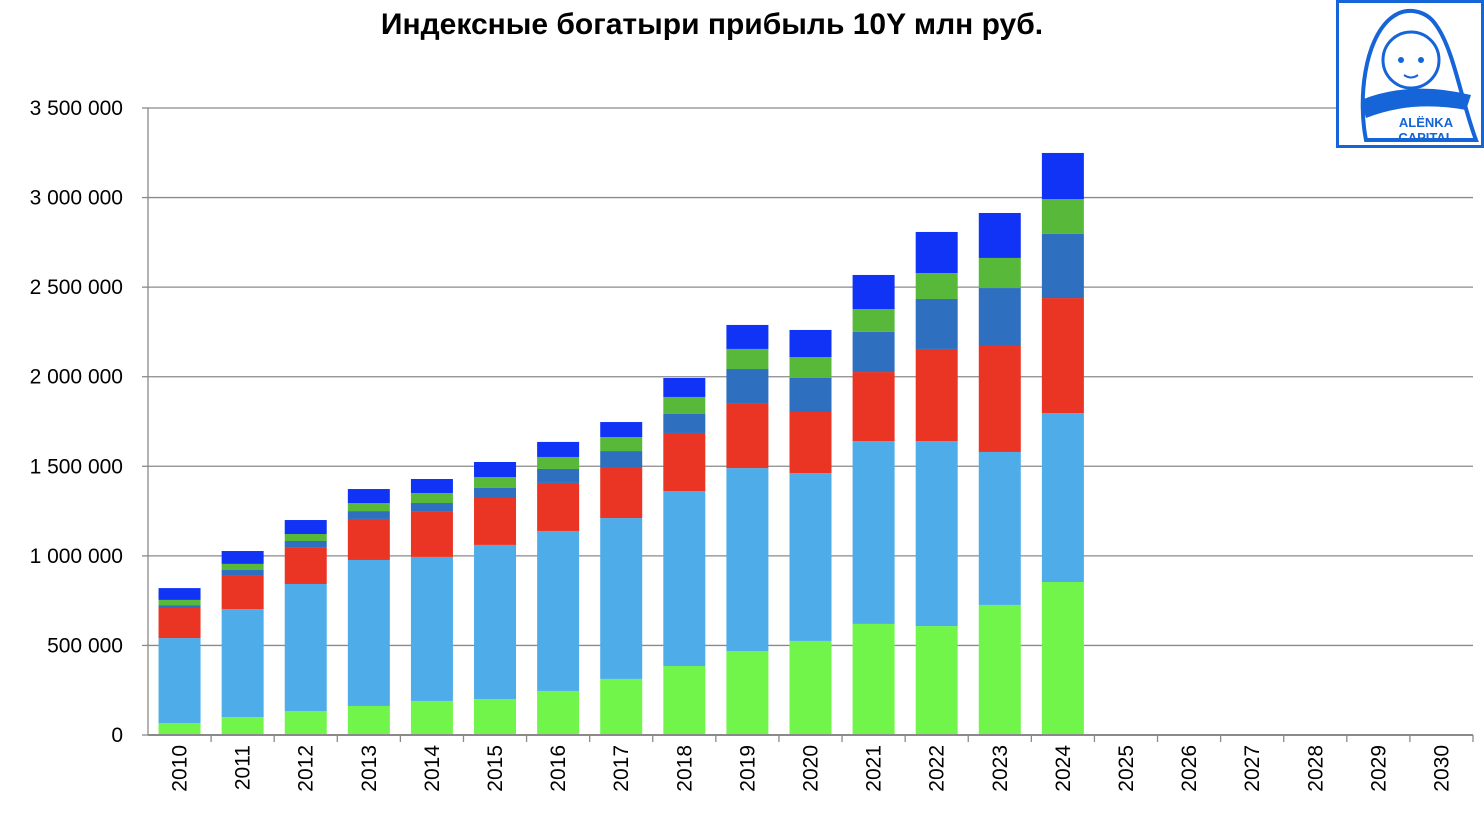 Image resolution: width=1484 pixels, height=830 pixels. I want to click on bar-segment-2021-s2, so click(873, 532).